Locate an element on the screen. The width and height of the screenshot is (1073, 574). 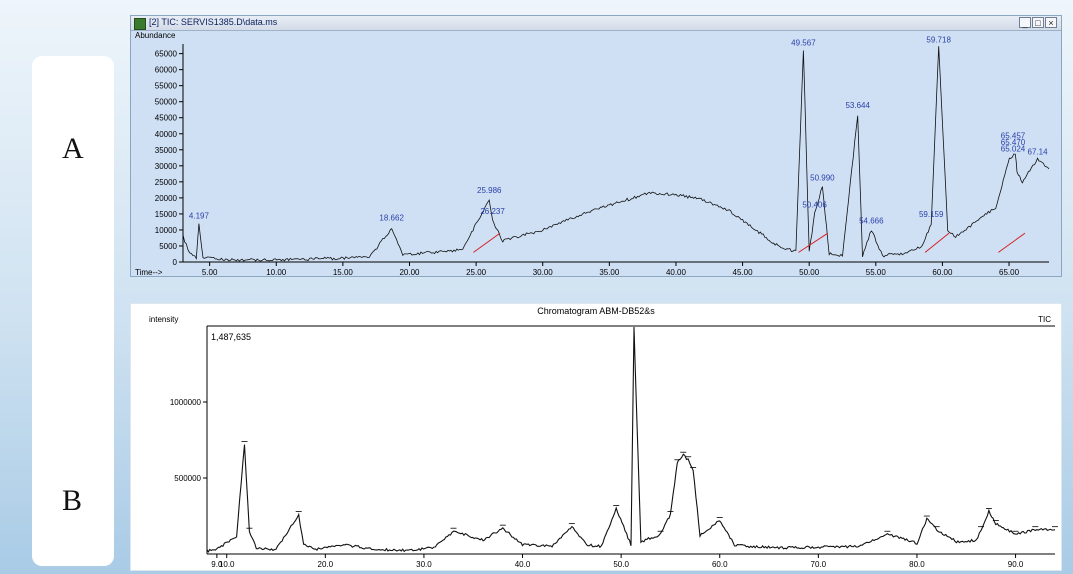
max-intensity-label: 1,487,635 is located at coordinates (231, 337).